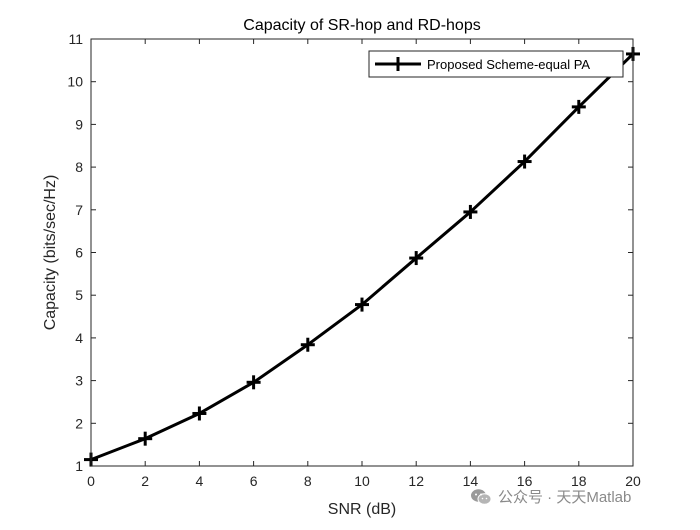 The height and width of the screenshot is (530, 700). Describe the element at coordinates (579, 481) in the screenshot. I see `x-tick-label: 18` at that location.